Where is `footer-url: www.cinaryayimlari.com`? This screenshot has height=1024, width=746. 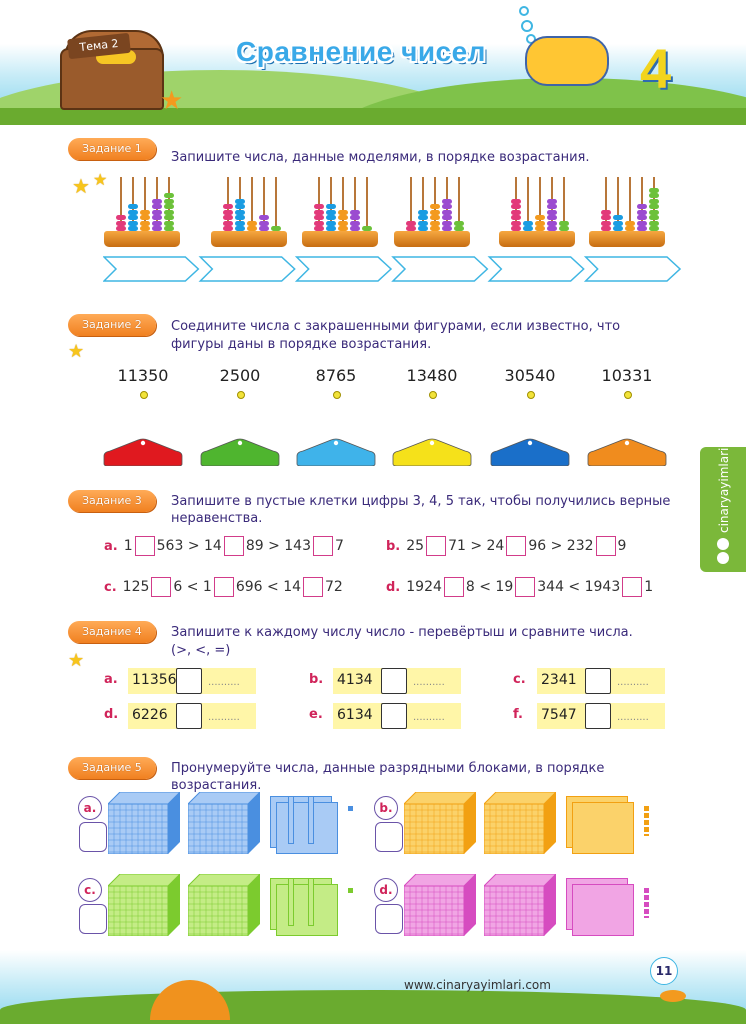
footer-url: www.cinaryayimlari.com is located at coordinates (477, 985).